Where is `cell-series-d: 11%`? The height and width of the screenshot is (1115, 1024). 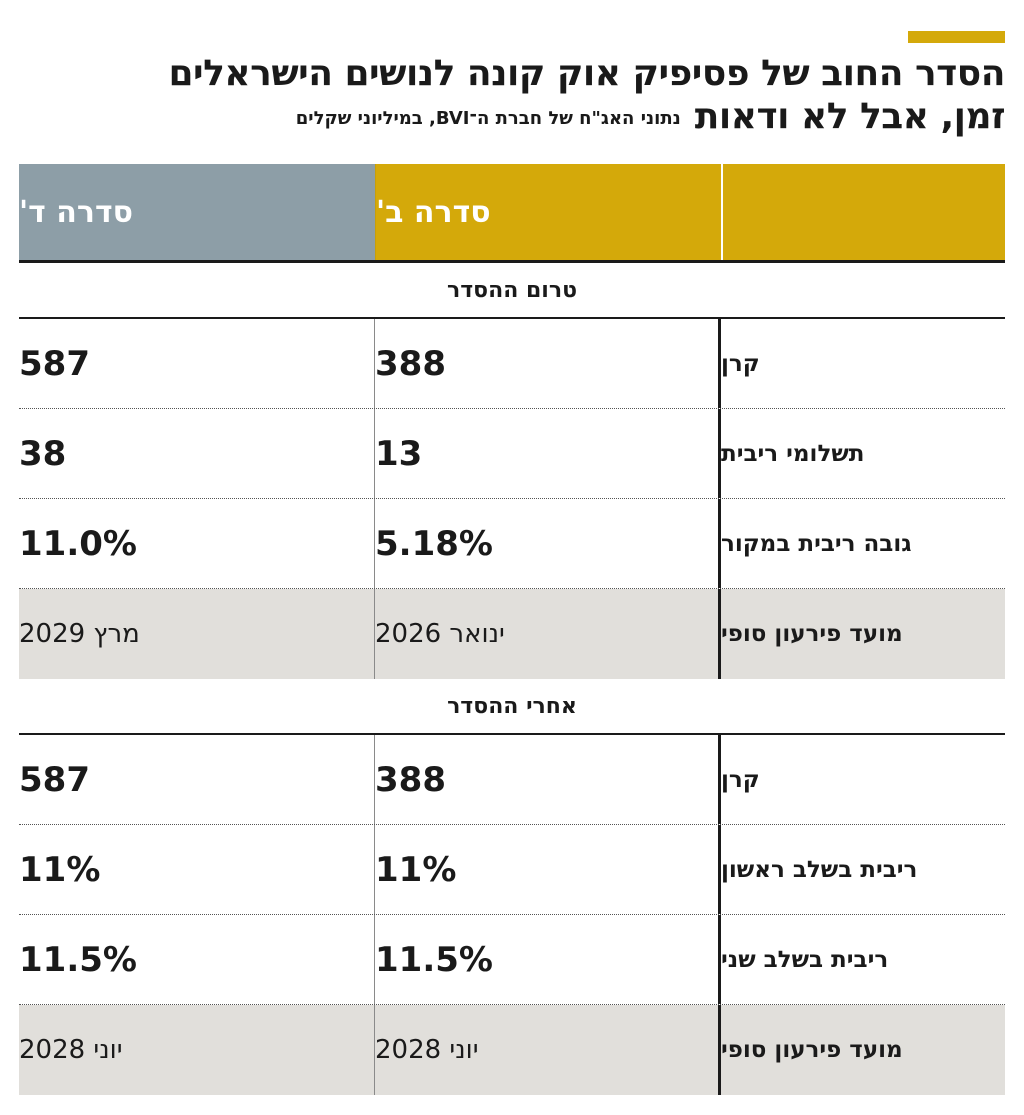 cell-series-d: 11% is located at coordinates (197, 869).